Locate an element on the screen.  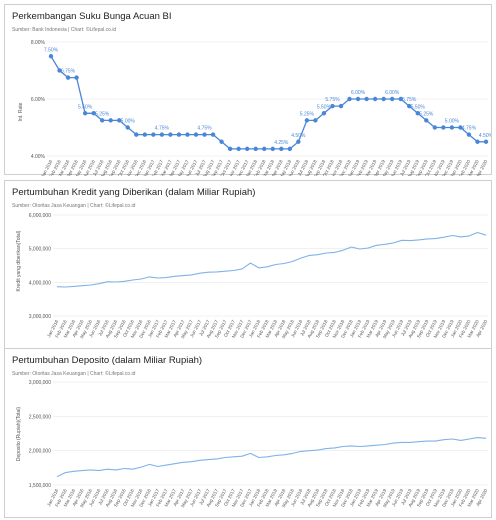
y-tick-label: 6.00% is located at coordinates (38, 100).